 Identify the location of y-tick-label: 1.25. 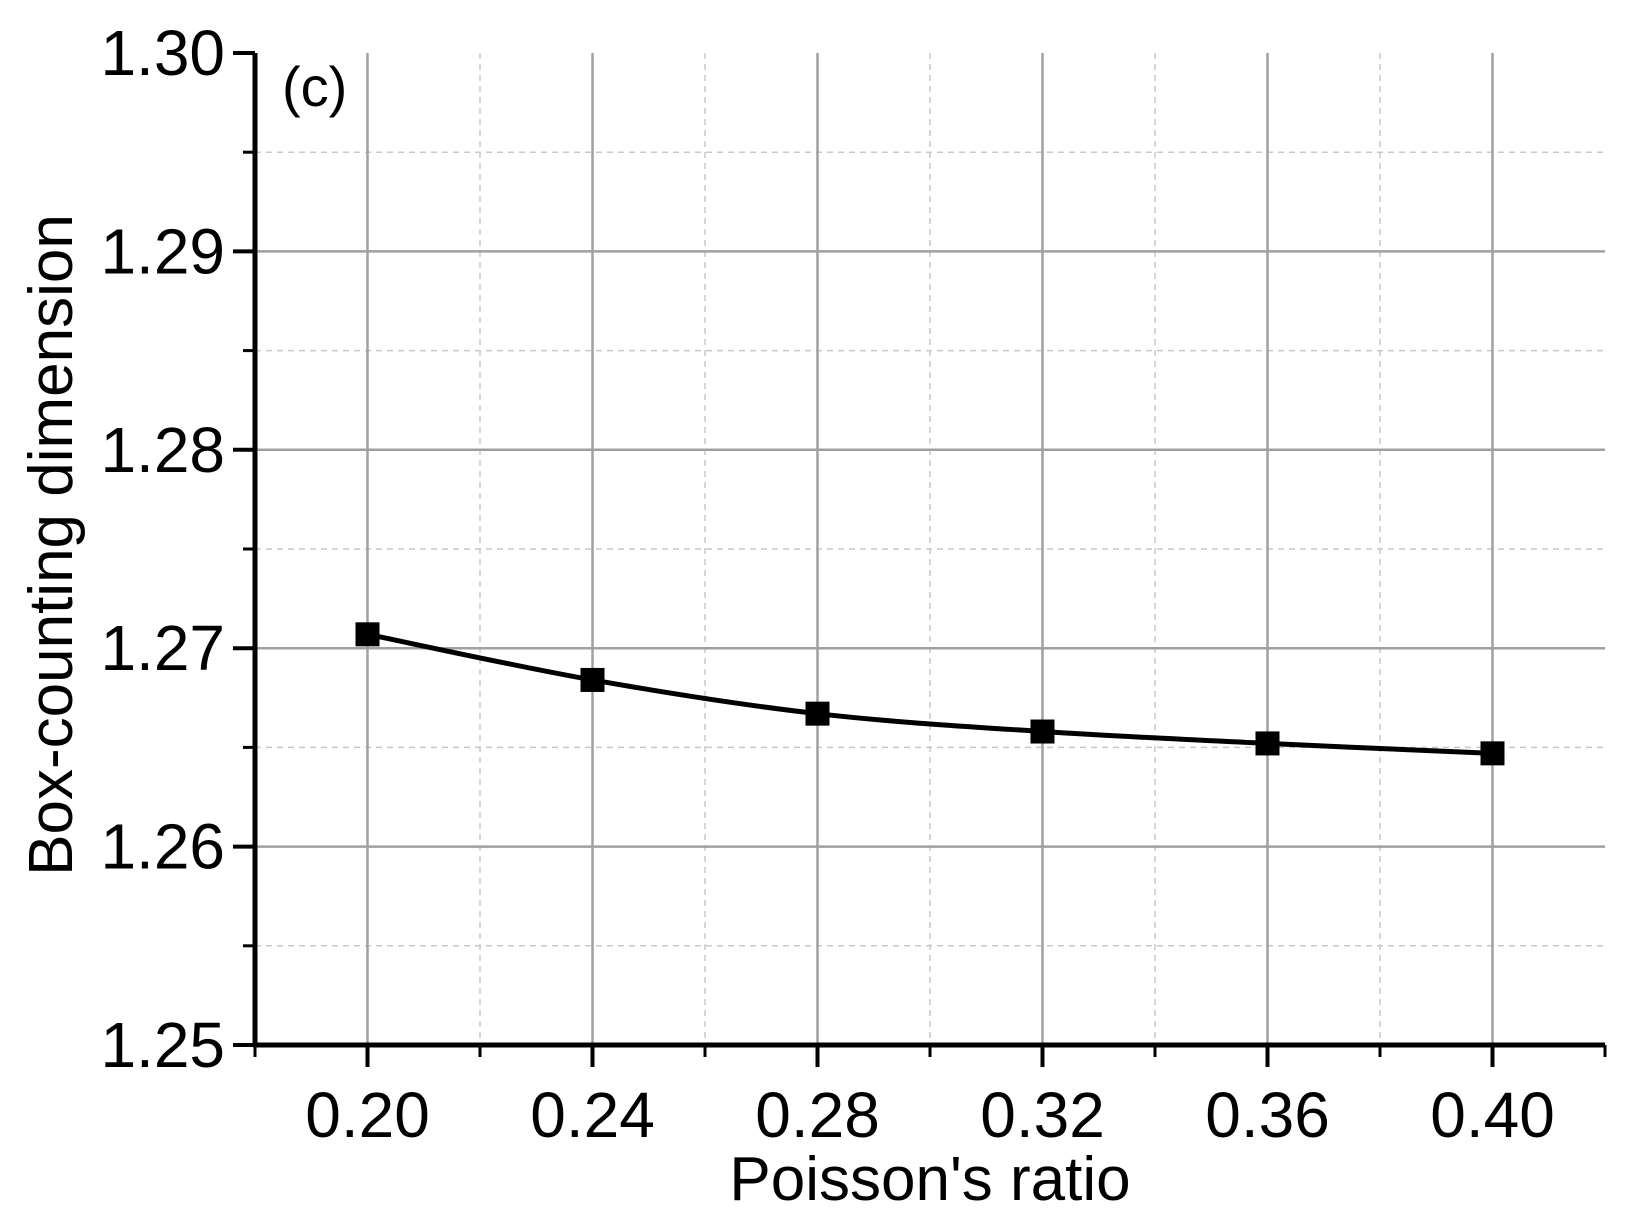
(162, 1045).